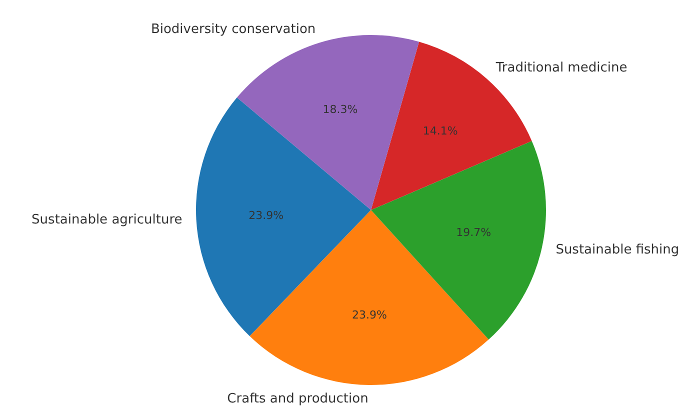 The image size is (695, 412). I want to click on data-label: 14.1%, so click(440, 131).